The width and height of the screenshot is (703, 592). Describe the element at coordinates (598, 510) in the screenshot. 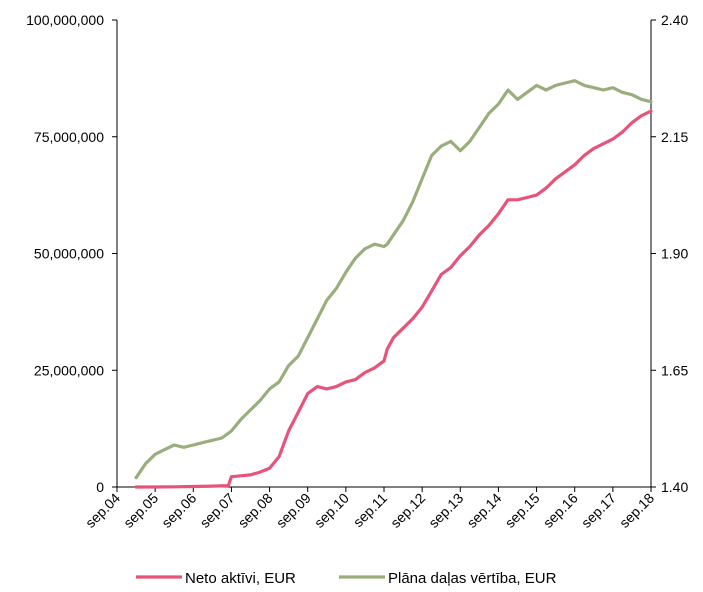

I see `x-tick-label: sep.17` at that location.